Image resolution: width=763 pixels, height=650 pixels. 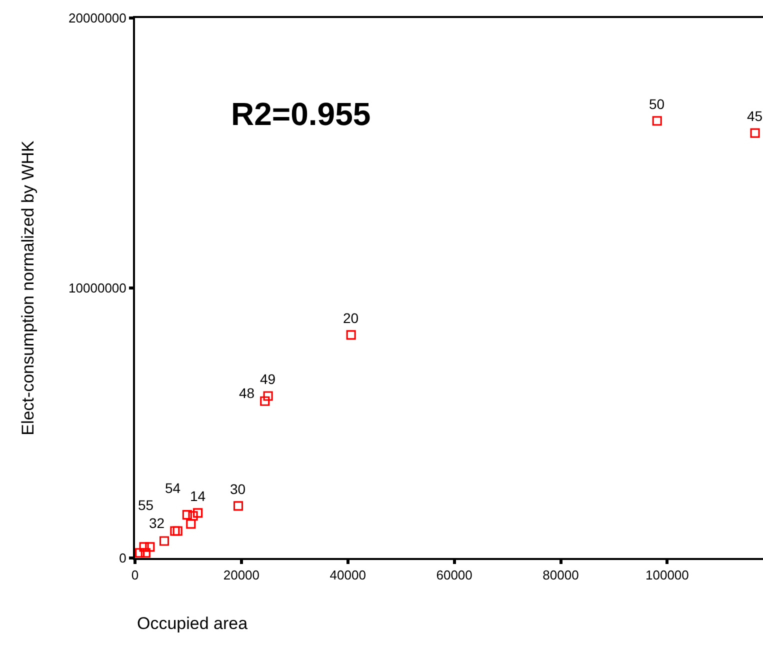 I want to click on y-axis-title: Elect-consumption normalized by WHK, so click(x=28, y=288).